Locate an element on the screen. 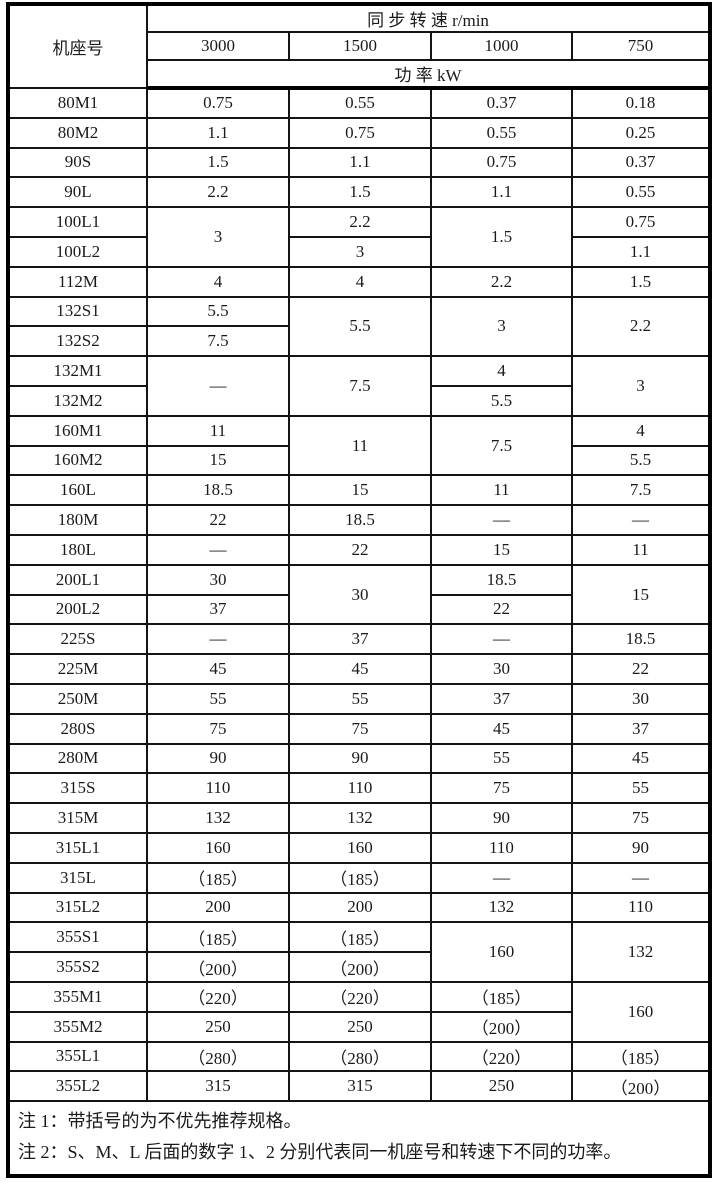 The image size is (712, 1183). table-row: 180L —22 15 11 is located at coordinates (359, 549).